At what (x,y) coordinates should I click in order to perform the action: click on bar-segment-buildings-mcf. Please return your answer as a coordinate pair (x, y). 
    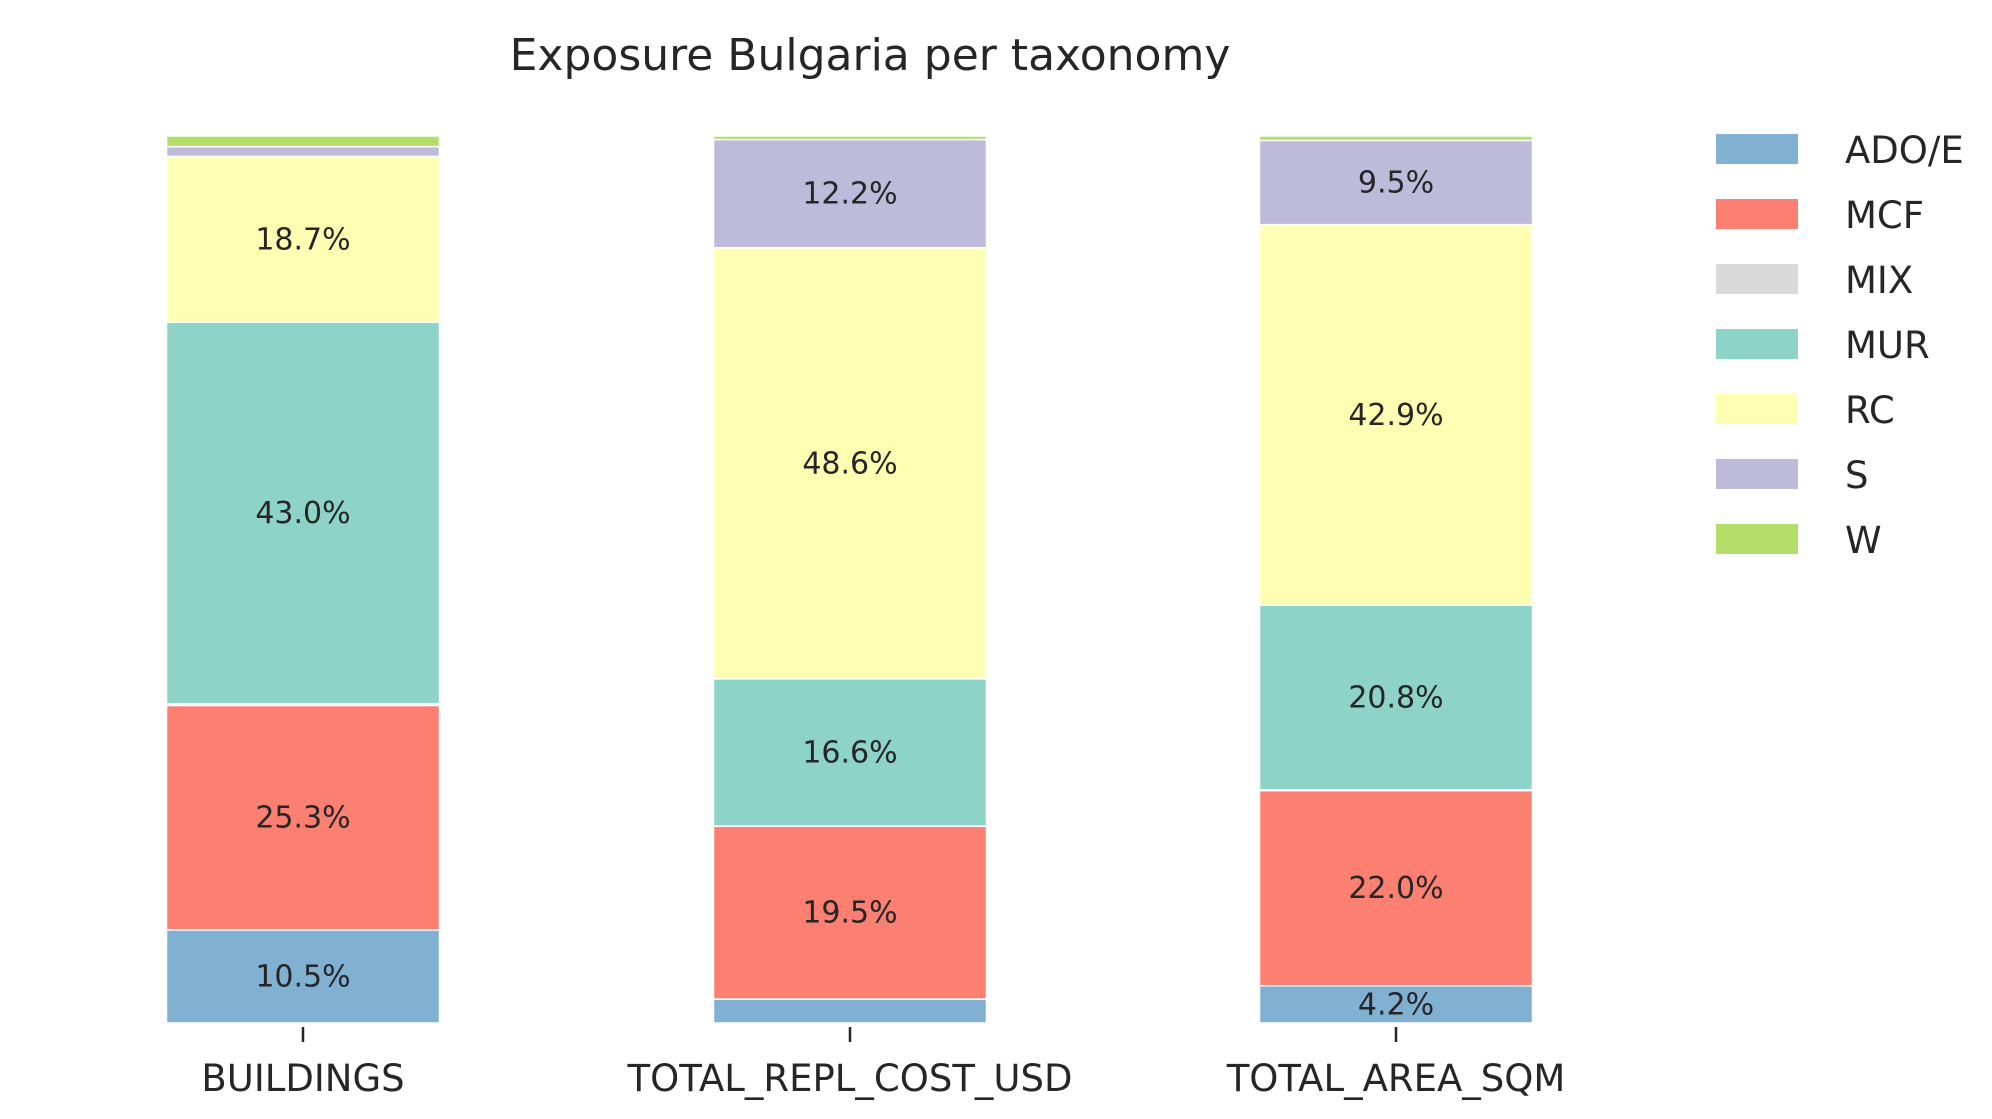
    Looking at the image, I should click on (303, 817).